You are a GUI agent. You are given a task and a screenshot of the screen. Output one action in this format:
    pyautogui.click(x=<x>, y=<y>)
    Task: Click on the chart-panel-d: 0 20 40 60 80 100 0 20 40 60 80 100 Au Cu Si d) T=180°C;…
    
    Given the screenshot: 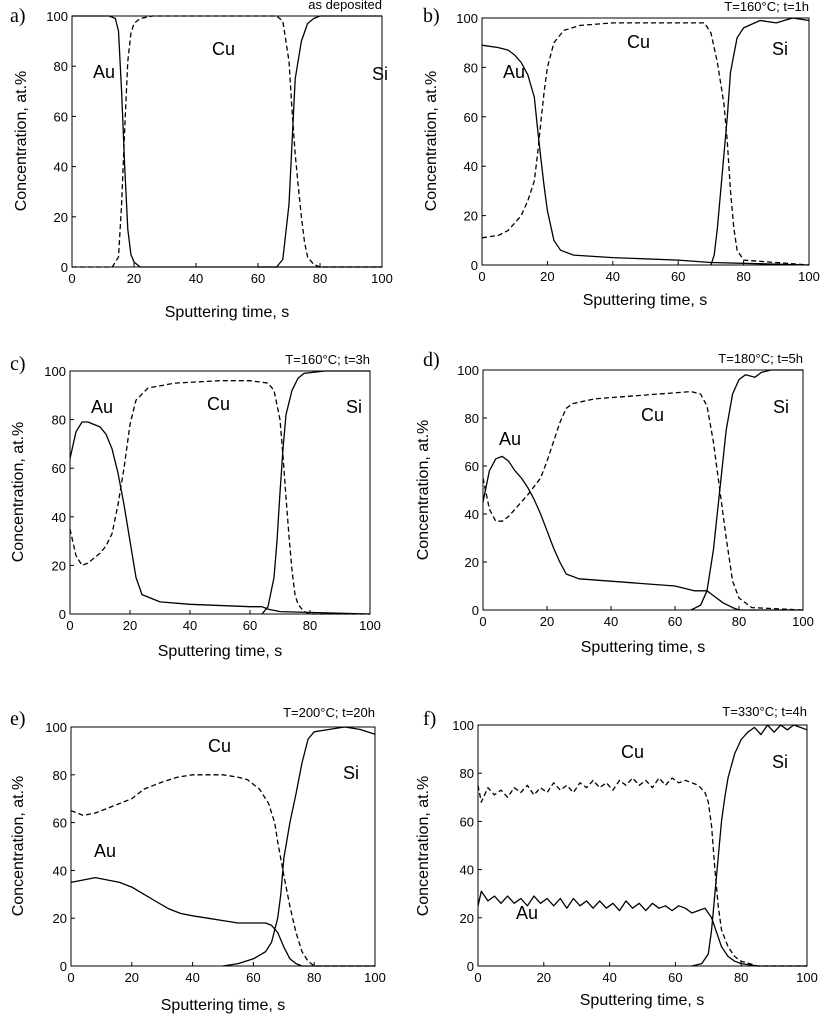 What is the action you would take?
    pyautogui.click(x=614, y=502)
    